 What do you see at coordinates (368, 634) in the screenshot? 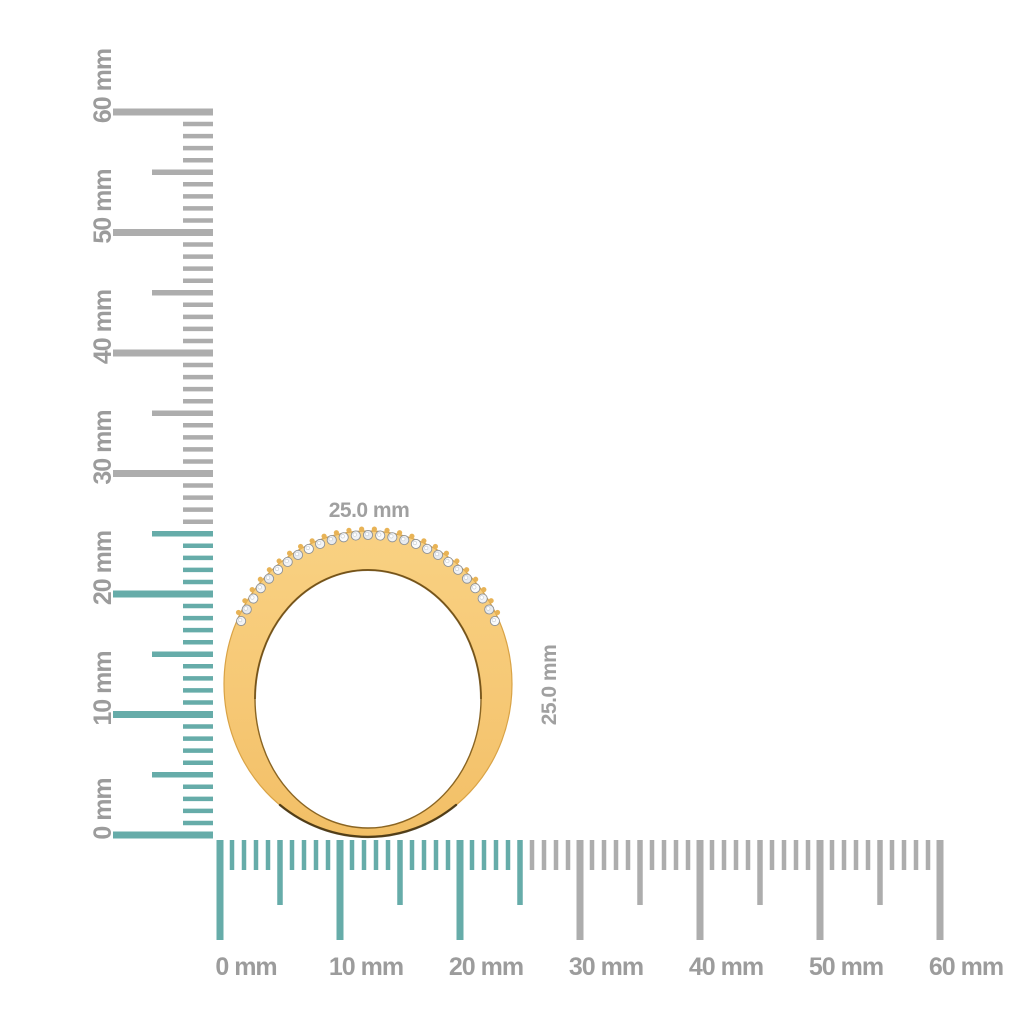
I see `ring-inner-top-edge` at bounding box center [368, 634].